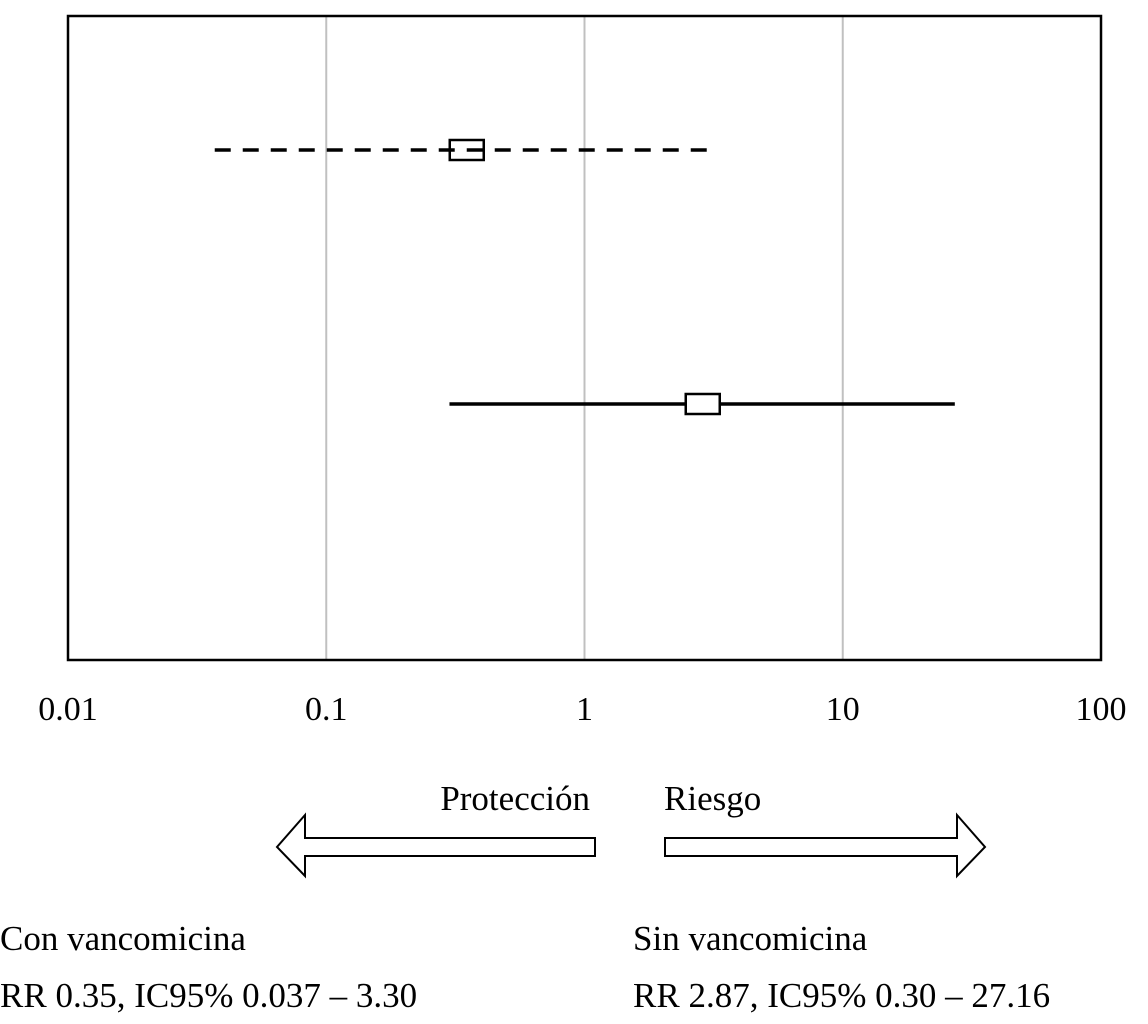 The height and width of the screenshot is (1024, 1148). Describe the element at coordinates (123, 938) in the screenshot. I see `group-1-name: Con vancomicina` at that location.